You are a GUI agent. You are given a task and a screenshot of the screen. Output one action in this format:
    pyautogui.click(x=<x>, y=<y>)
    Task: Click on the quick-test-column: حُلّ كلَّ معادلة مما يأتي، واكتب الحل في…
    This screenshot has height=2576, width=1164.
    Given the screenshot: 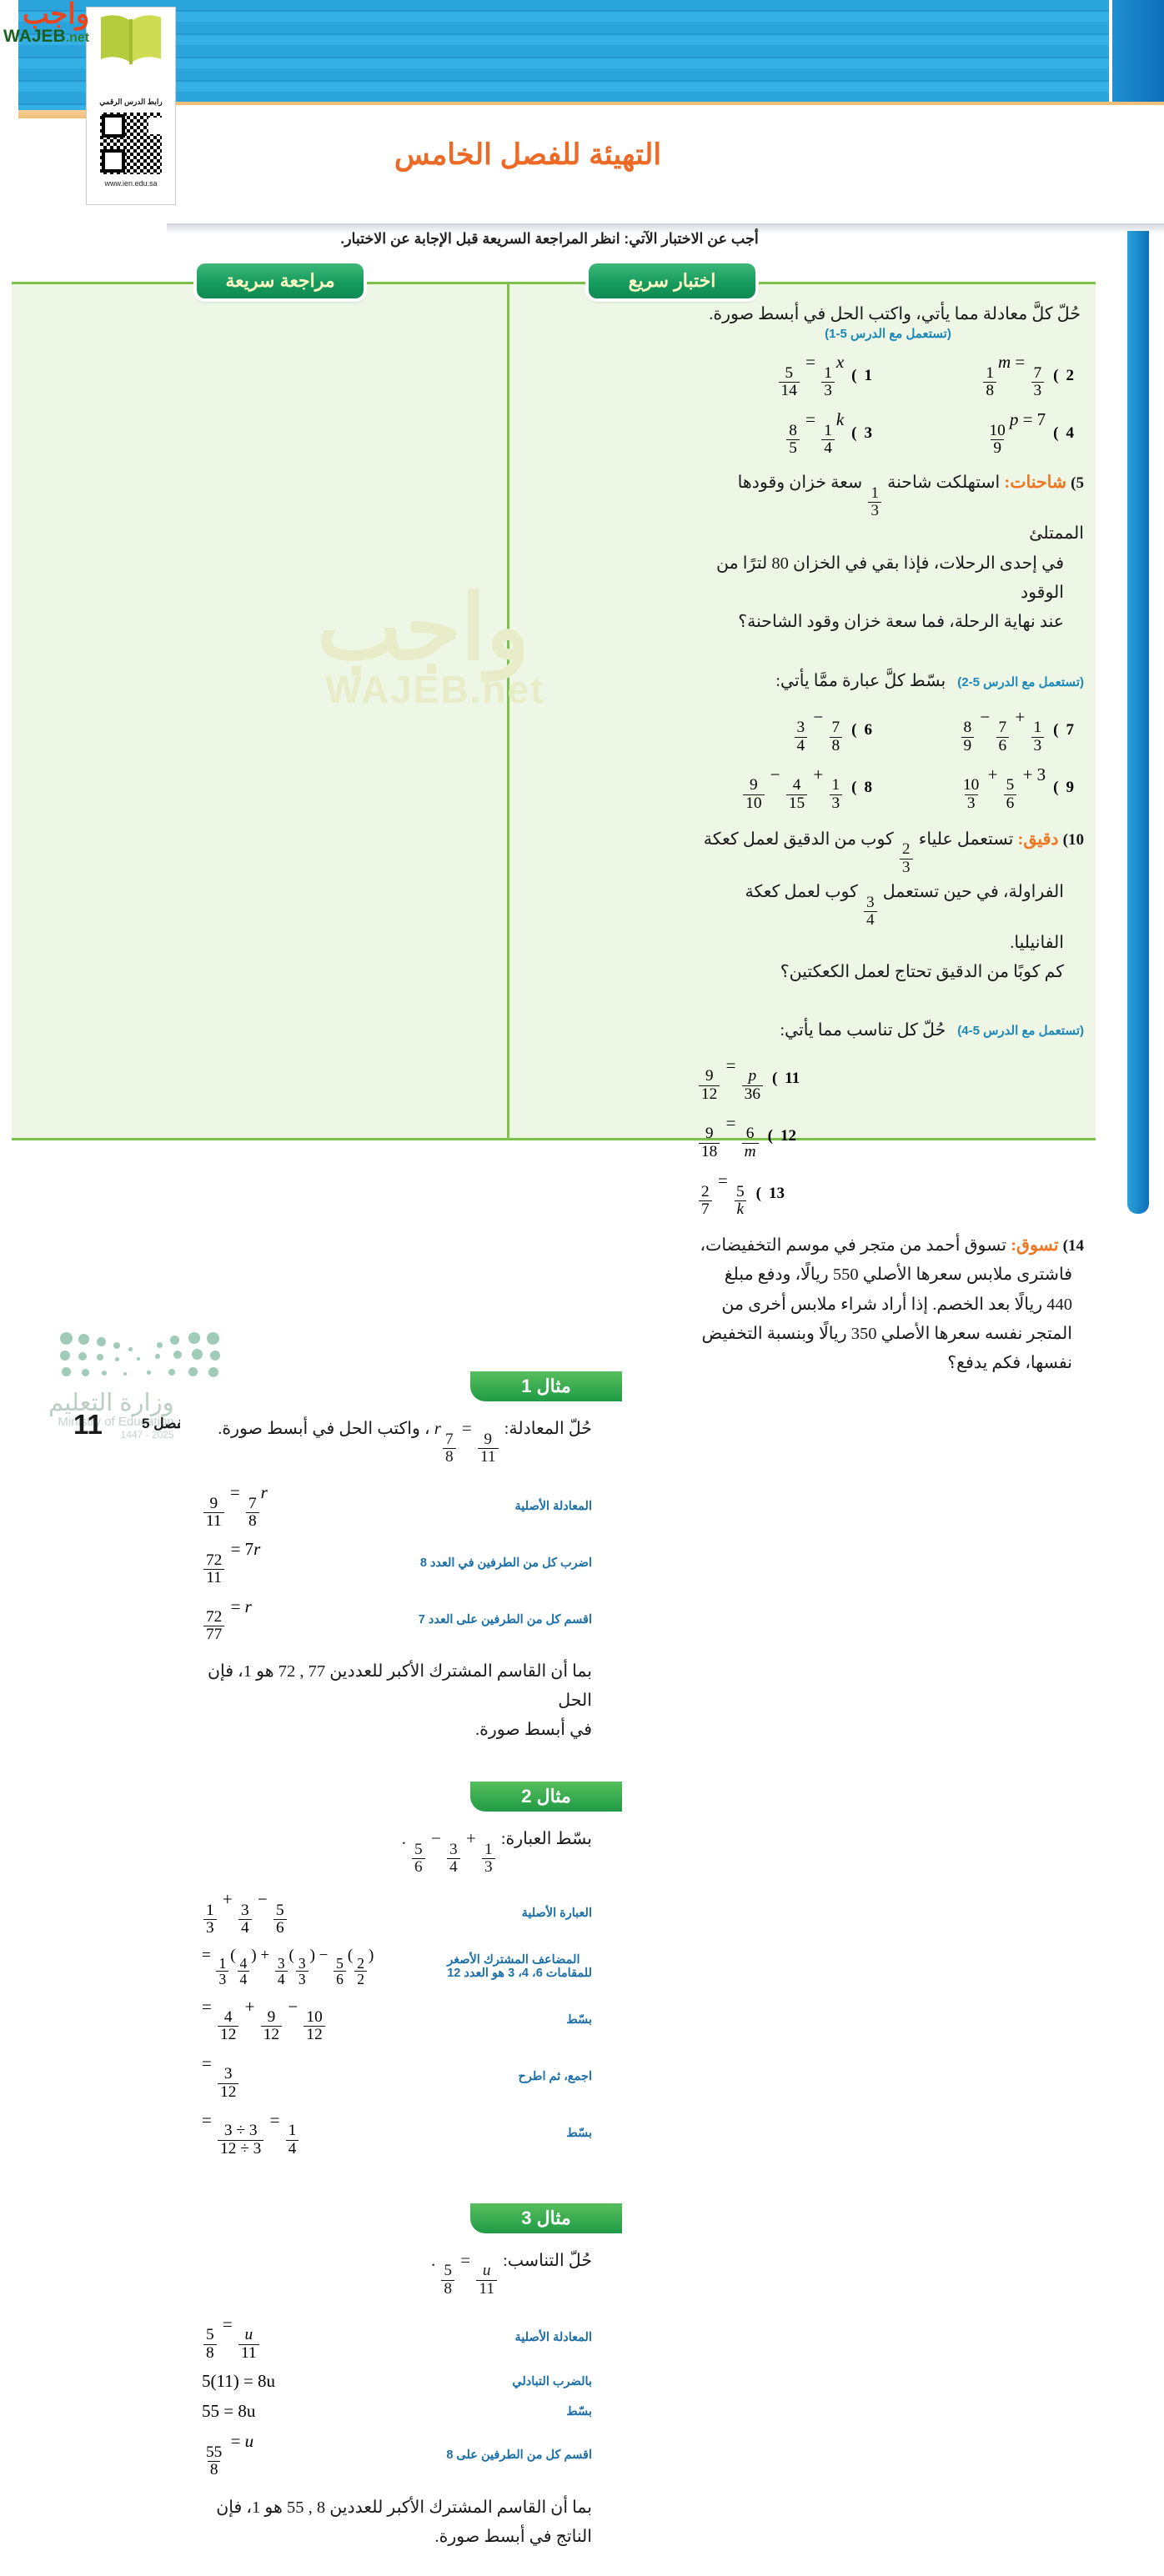 What is the action you would take?
    pyautogui.click(x=888, y=839)
    